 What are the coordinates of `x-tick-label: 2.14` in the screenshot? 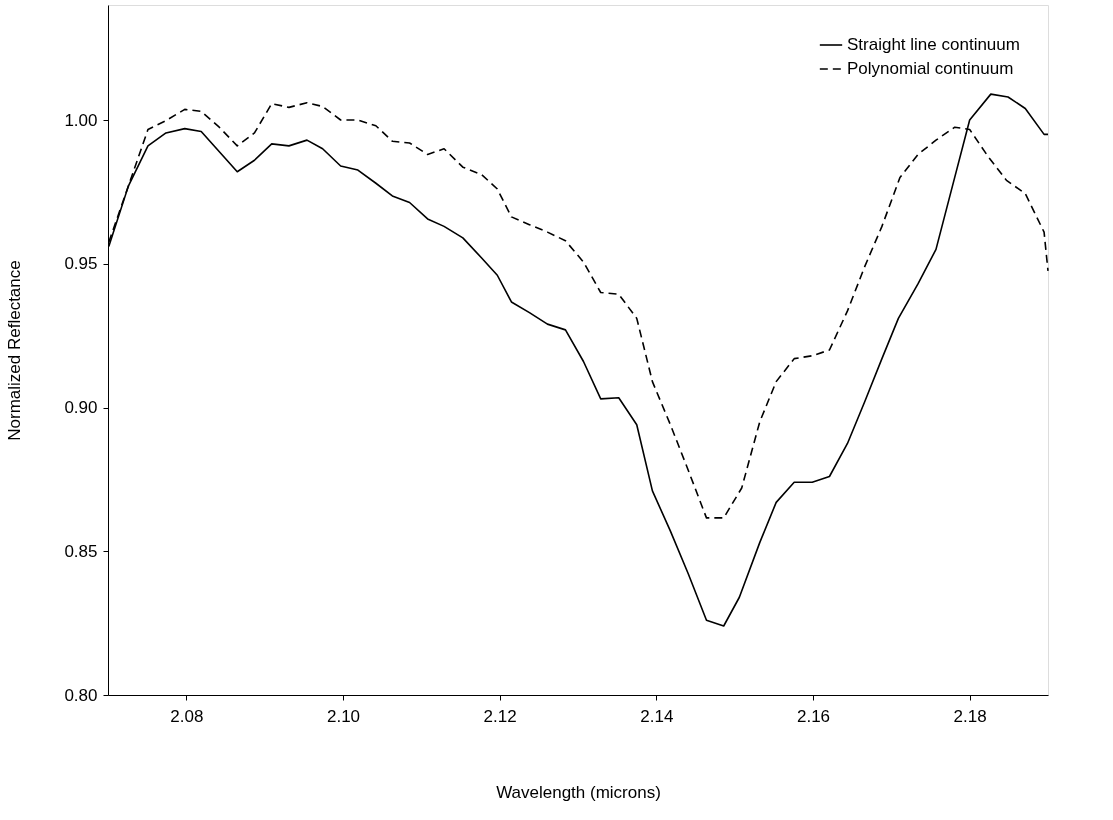 It's located at (657, 716).